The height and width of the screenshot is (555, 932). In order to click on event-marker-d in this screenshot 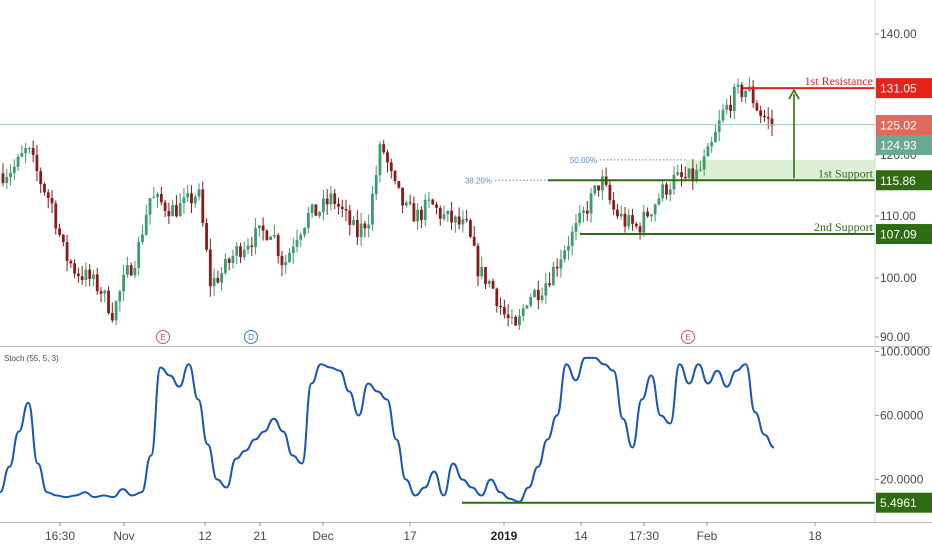, I will do `click(251, 337)`.